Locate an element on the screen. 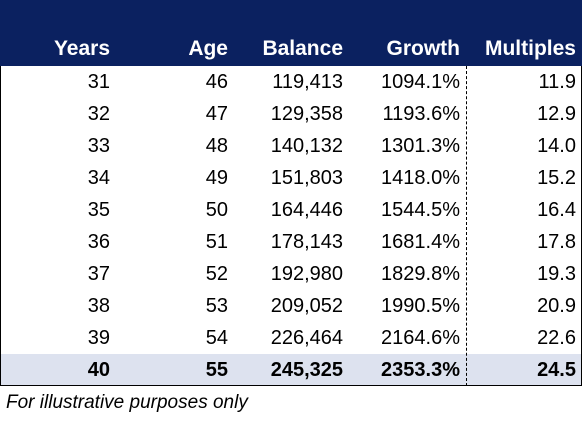 This screenshot has height=422, width=582. table-cell: 40 is located at coordinates (98, 370).